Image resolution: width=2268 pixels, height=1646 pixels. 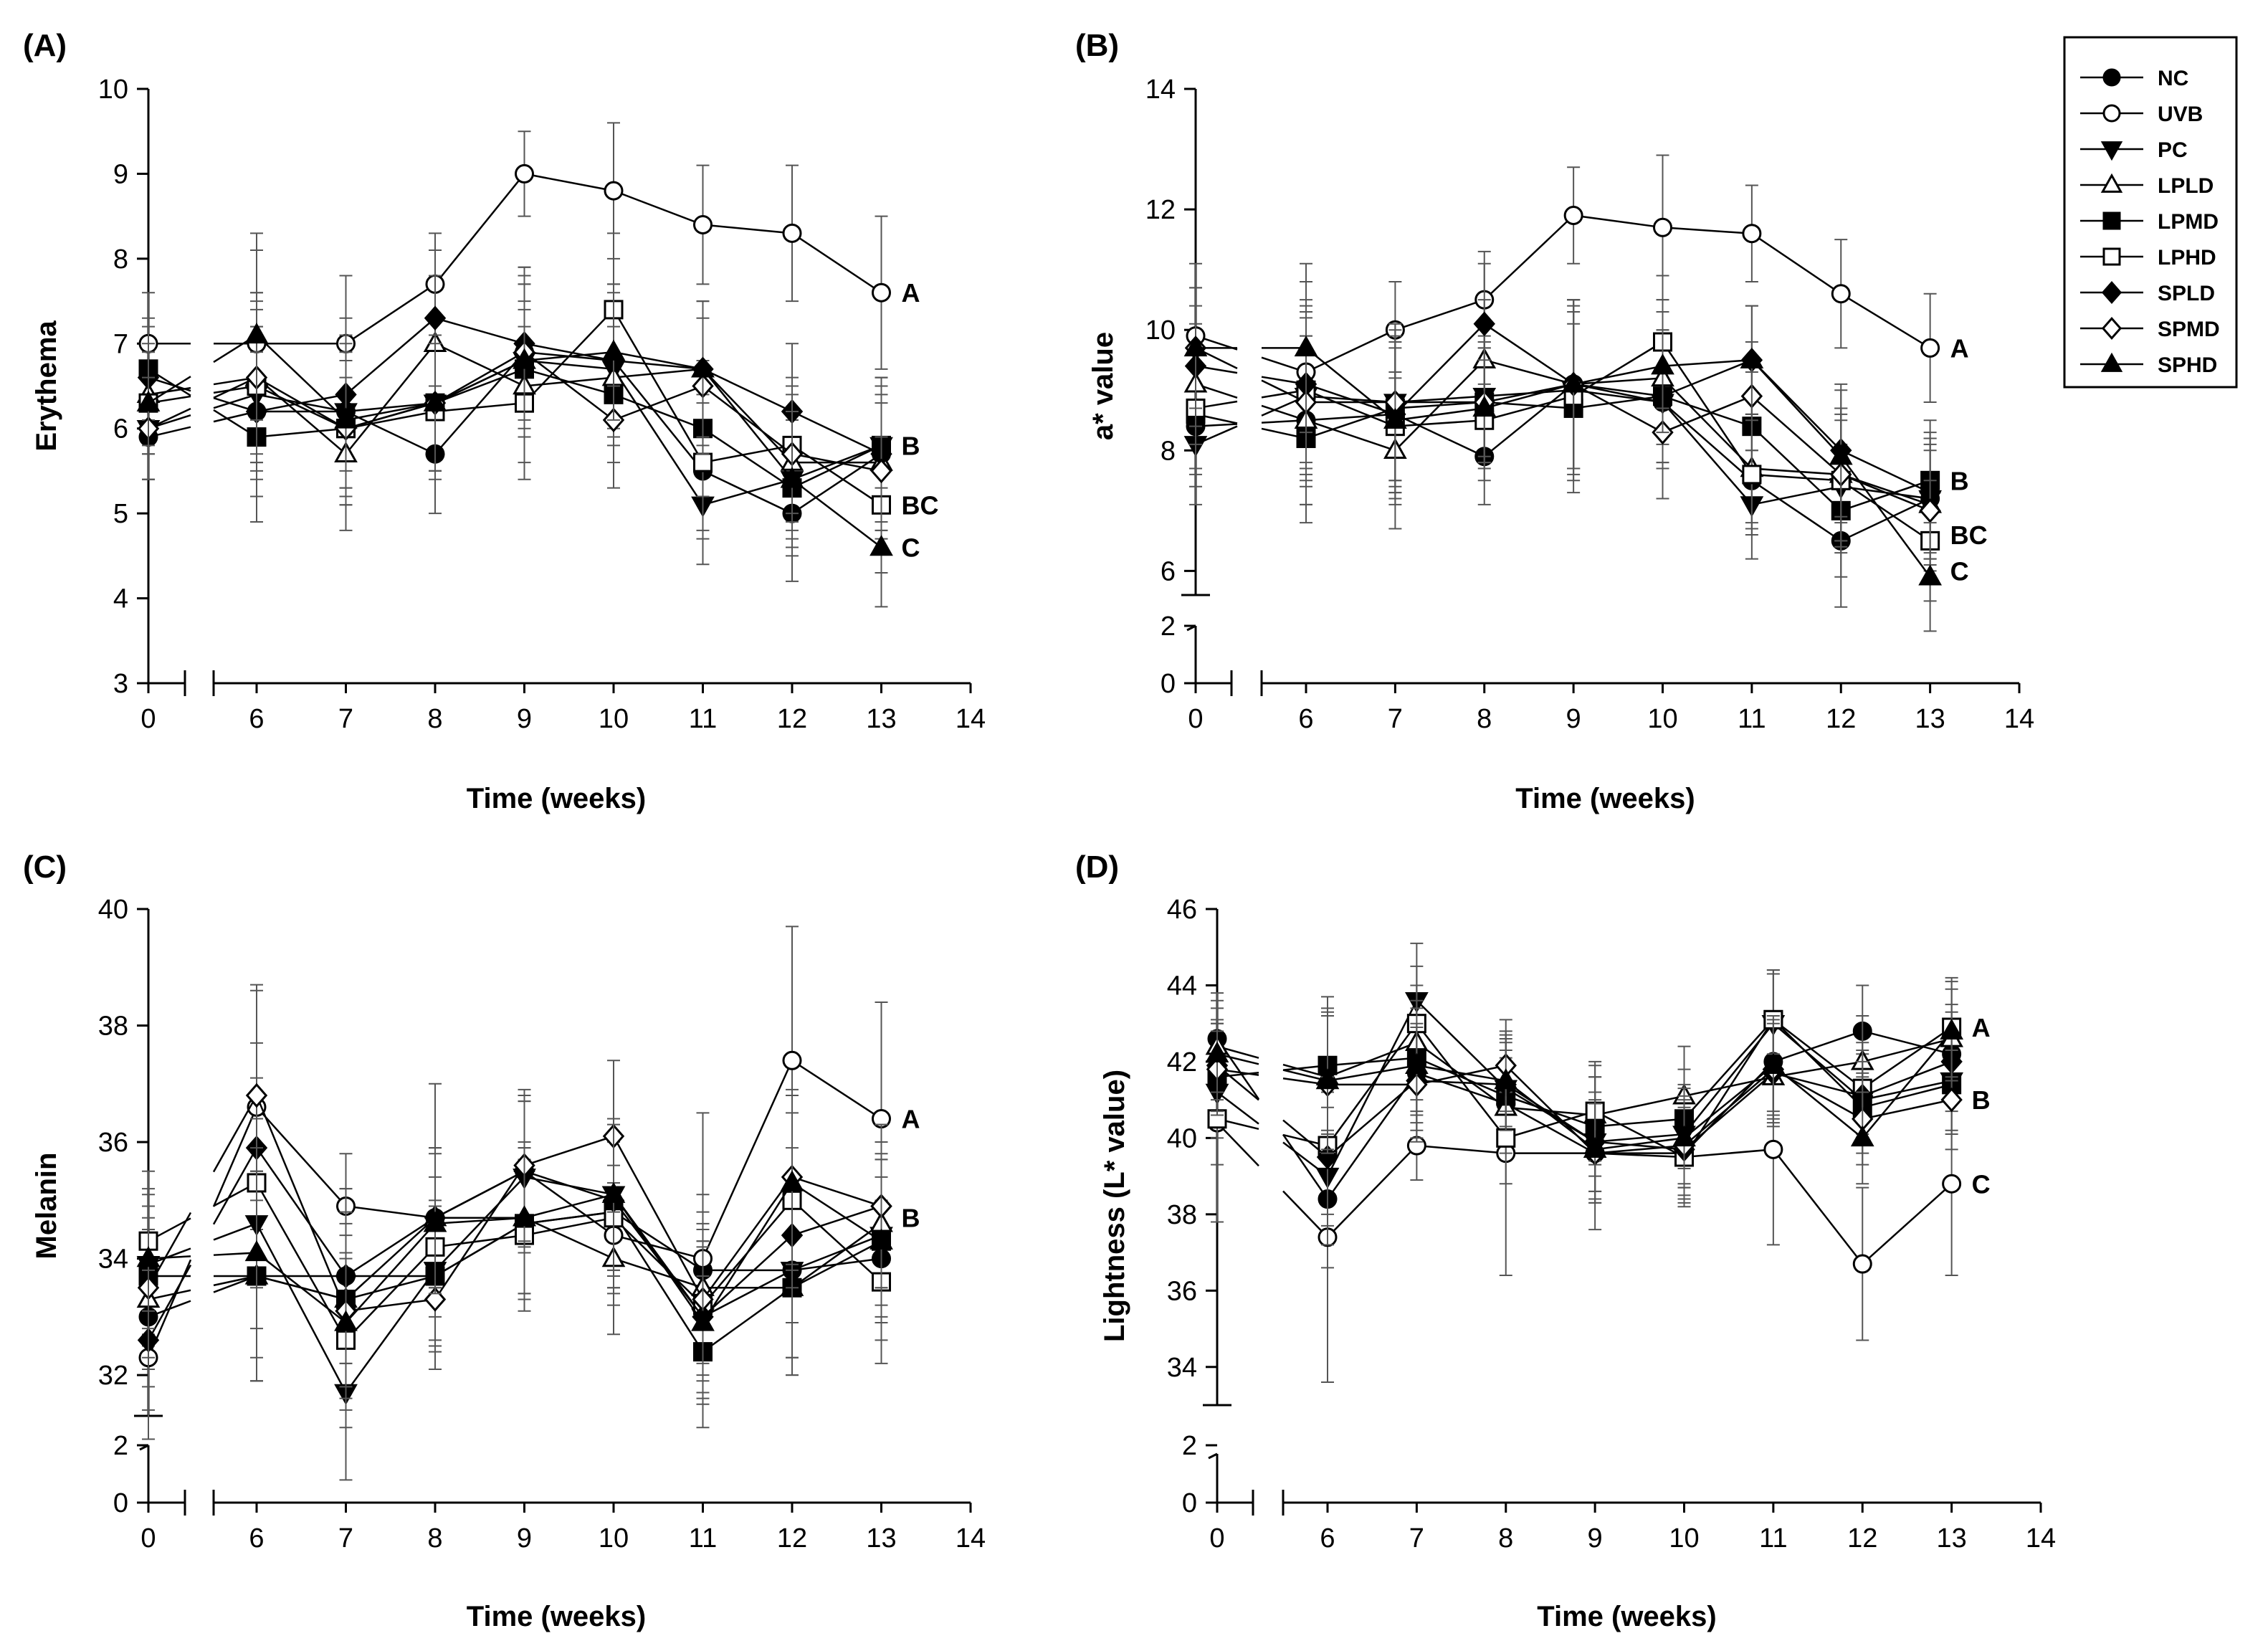 What do you see at coordinates (1182, 1062) in the screenshot?
I see `y-tick-label: 42` at bounding box center [1182, 1062].